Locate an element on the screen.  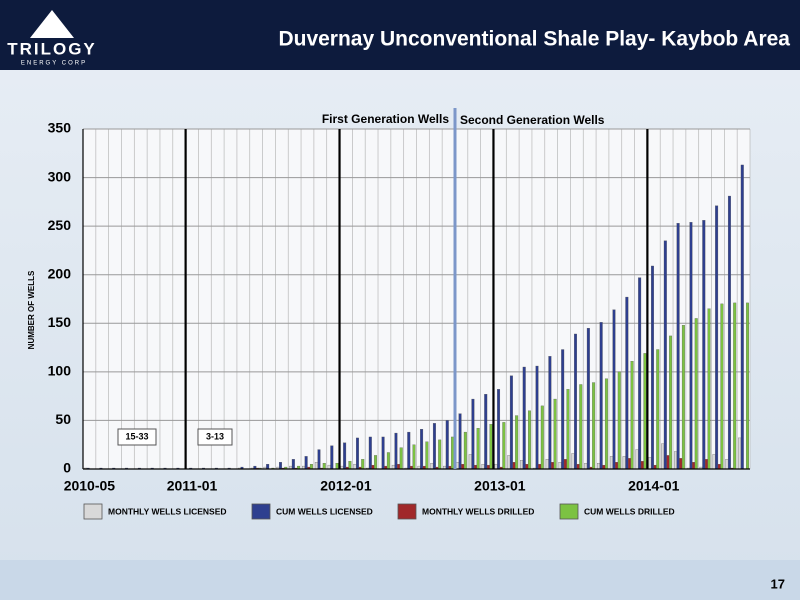
page-number: 17 is located at coordinates (778, 583).